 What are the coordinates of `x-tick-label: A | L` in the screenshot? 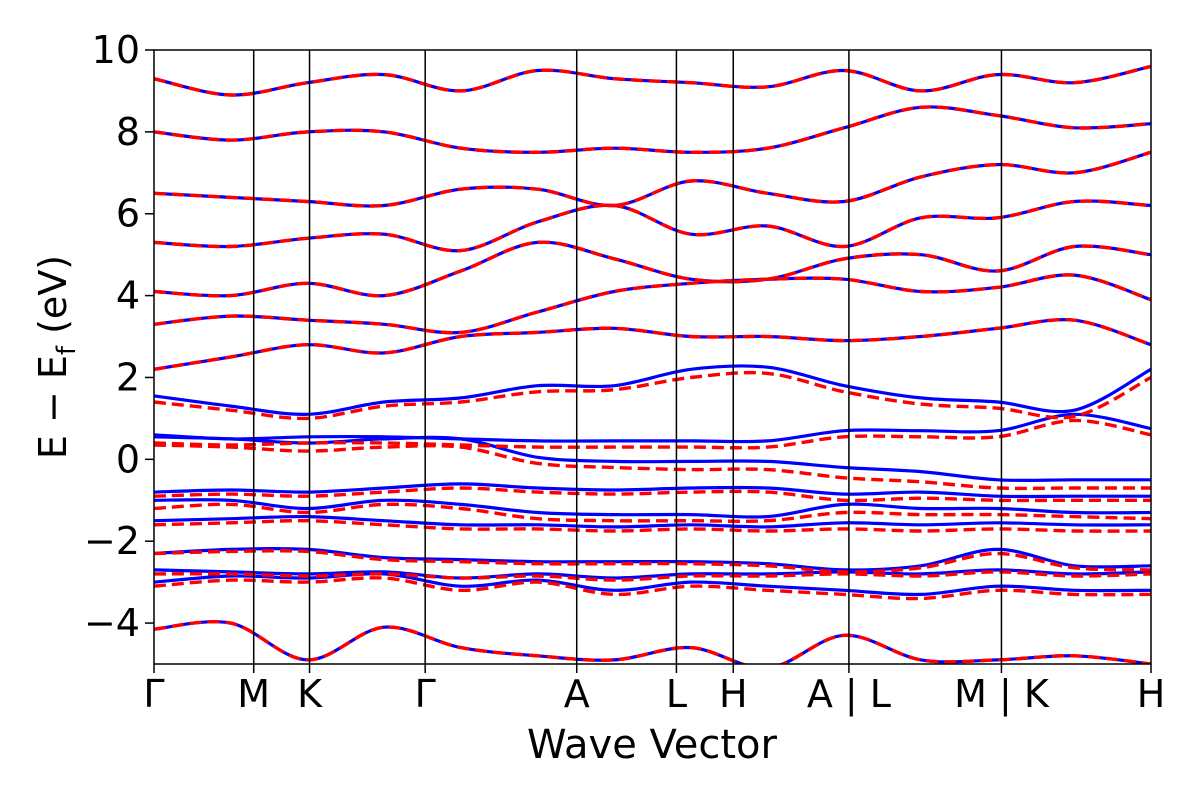 It's located at (849, 694).